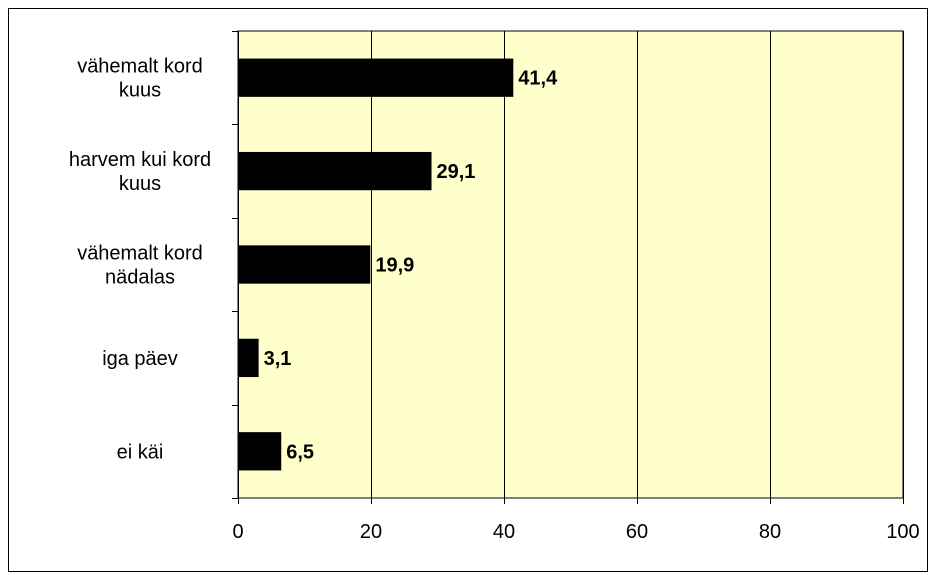 The width and height of the screenshot is (932, 575). I want to click on x-tick-label-20: 20, so click(371, 532).